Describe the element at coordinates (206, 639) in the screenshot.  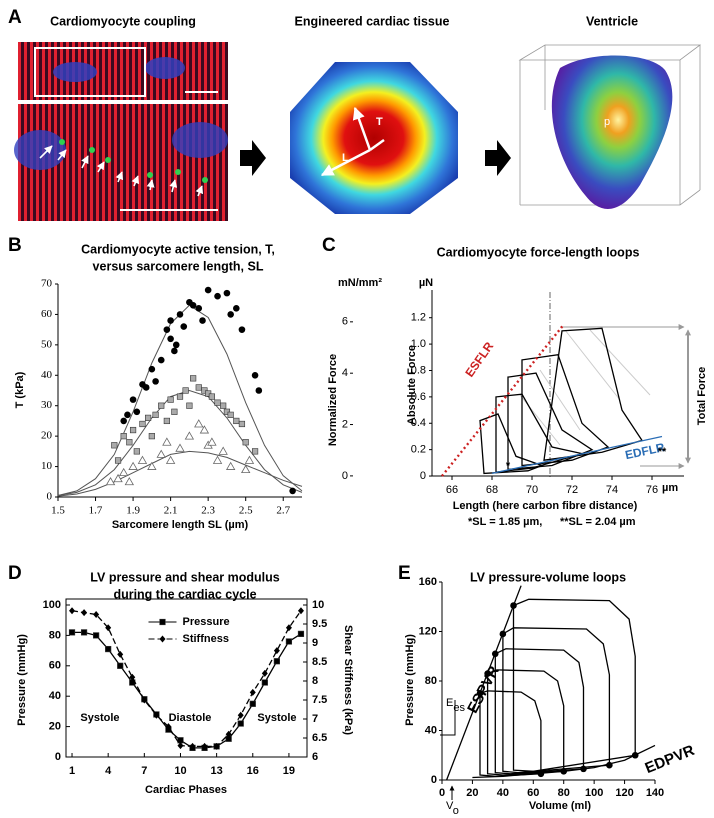
I see `legend-label: Stiffness` at that location.